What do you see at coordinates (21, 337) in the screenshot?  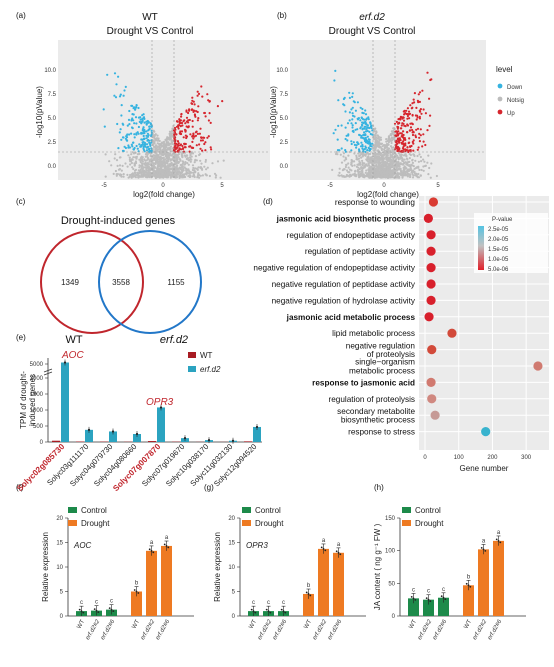 I see `panel-label-e: (e)` at bounding box center [21, 337].